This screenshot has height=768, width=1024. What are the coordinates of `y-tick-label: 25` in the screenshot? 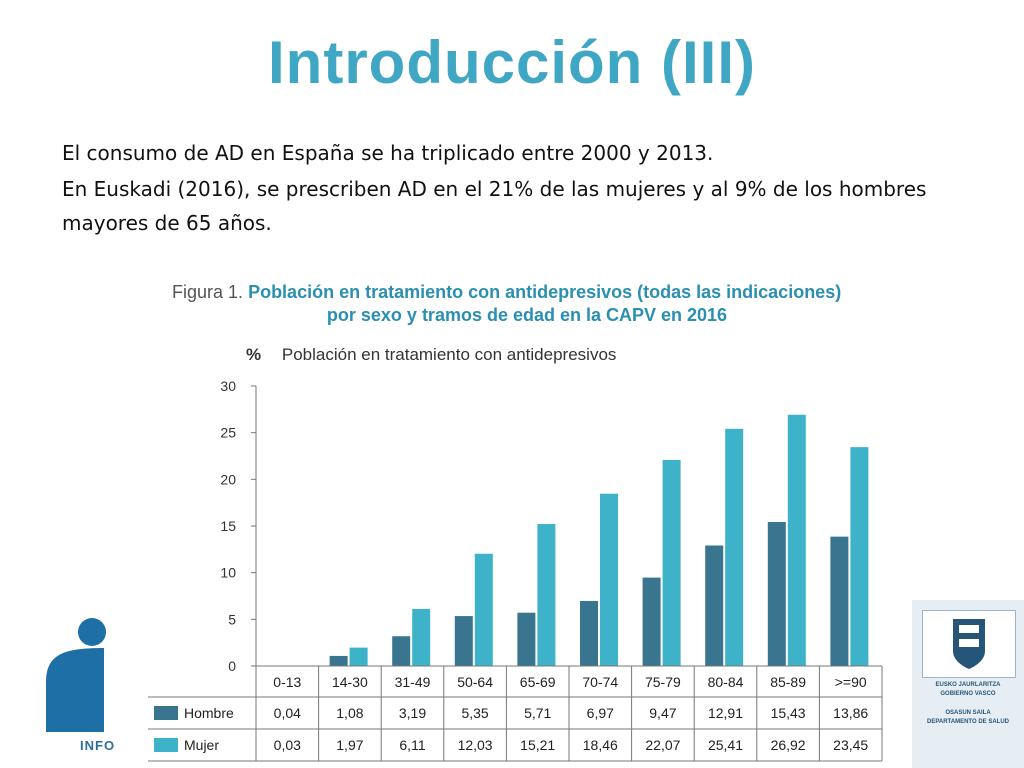 It's located at (228, 433).